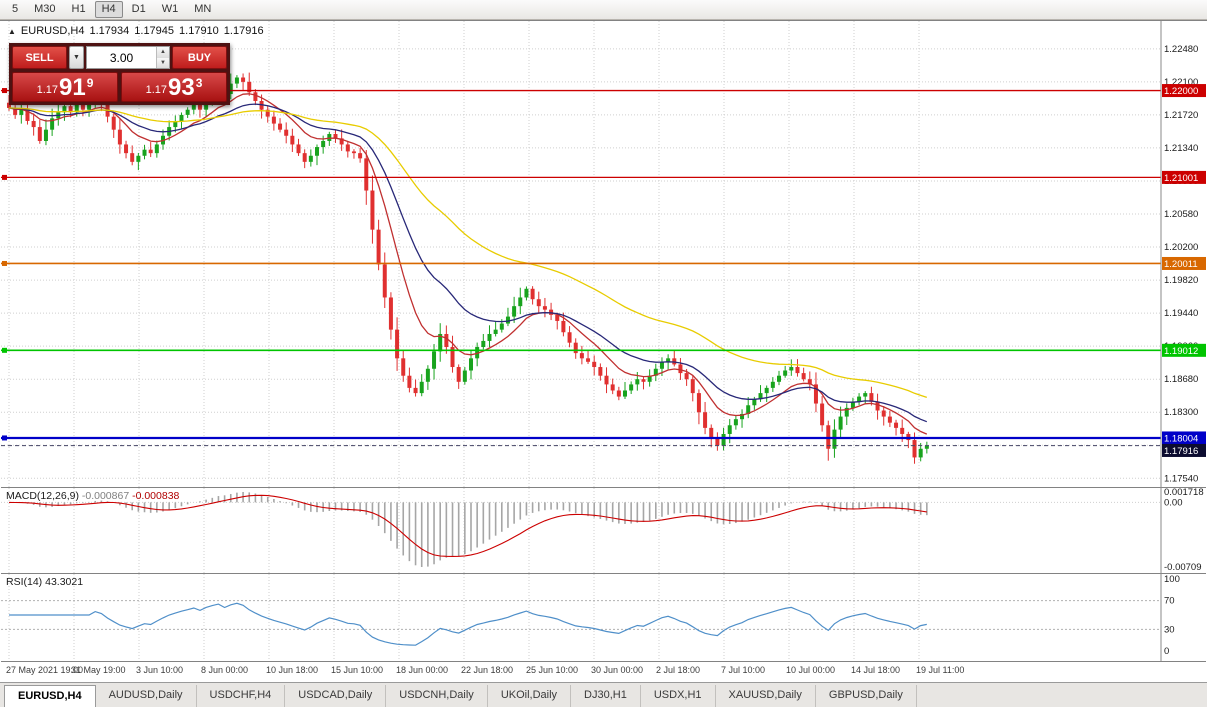  What do you see at coordinates (105, 496) in the screenshot?
I see `macd-main-value: -0.000867` at bounding box center [105, 496].